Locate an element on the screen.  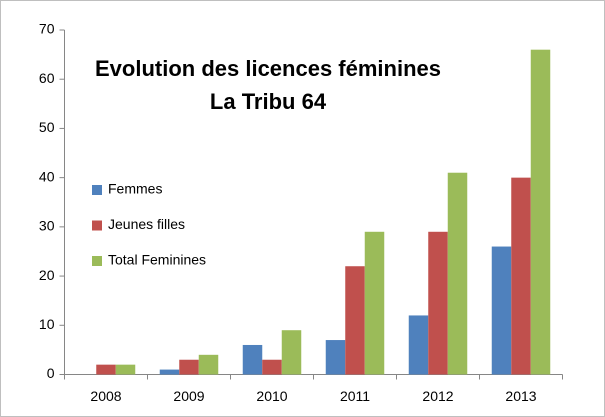
y-tick-label: 60 is located at coordinates (47, 78).